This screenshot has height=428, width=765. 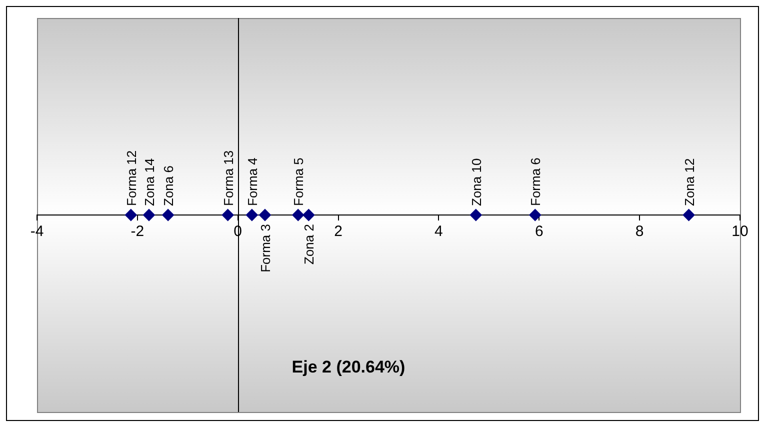 I want to click on text: Forma 6, so click(x=536, y=182).